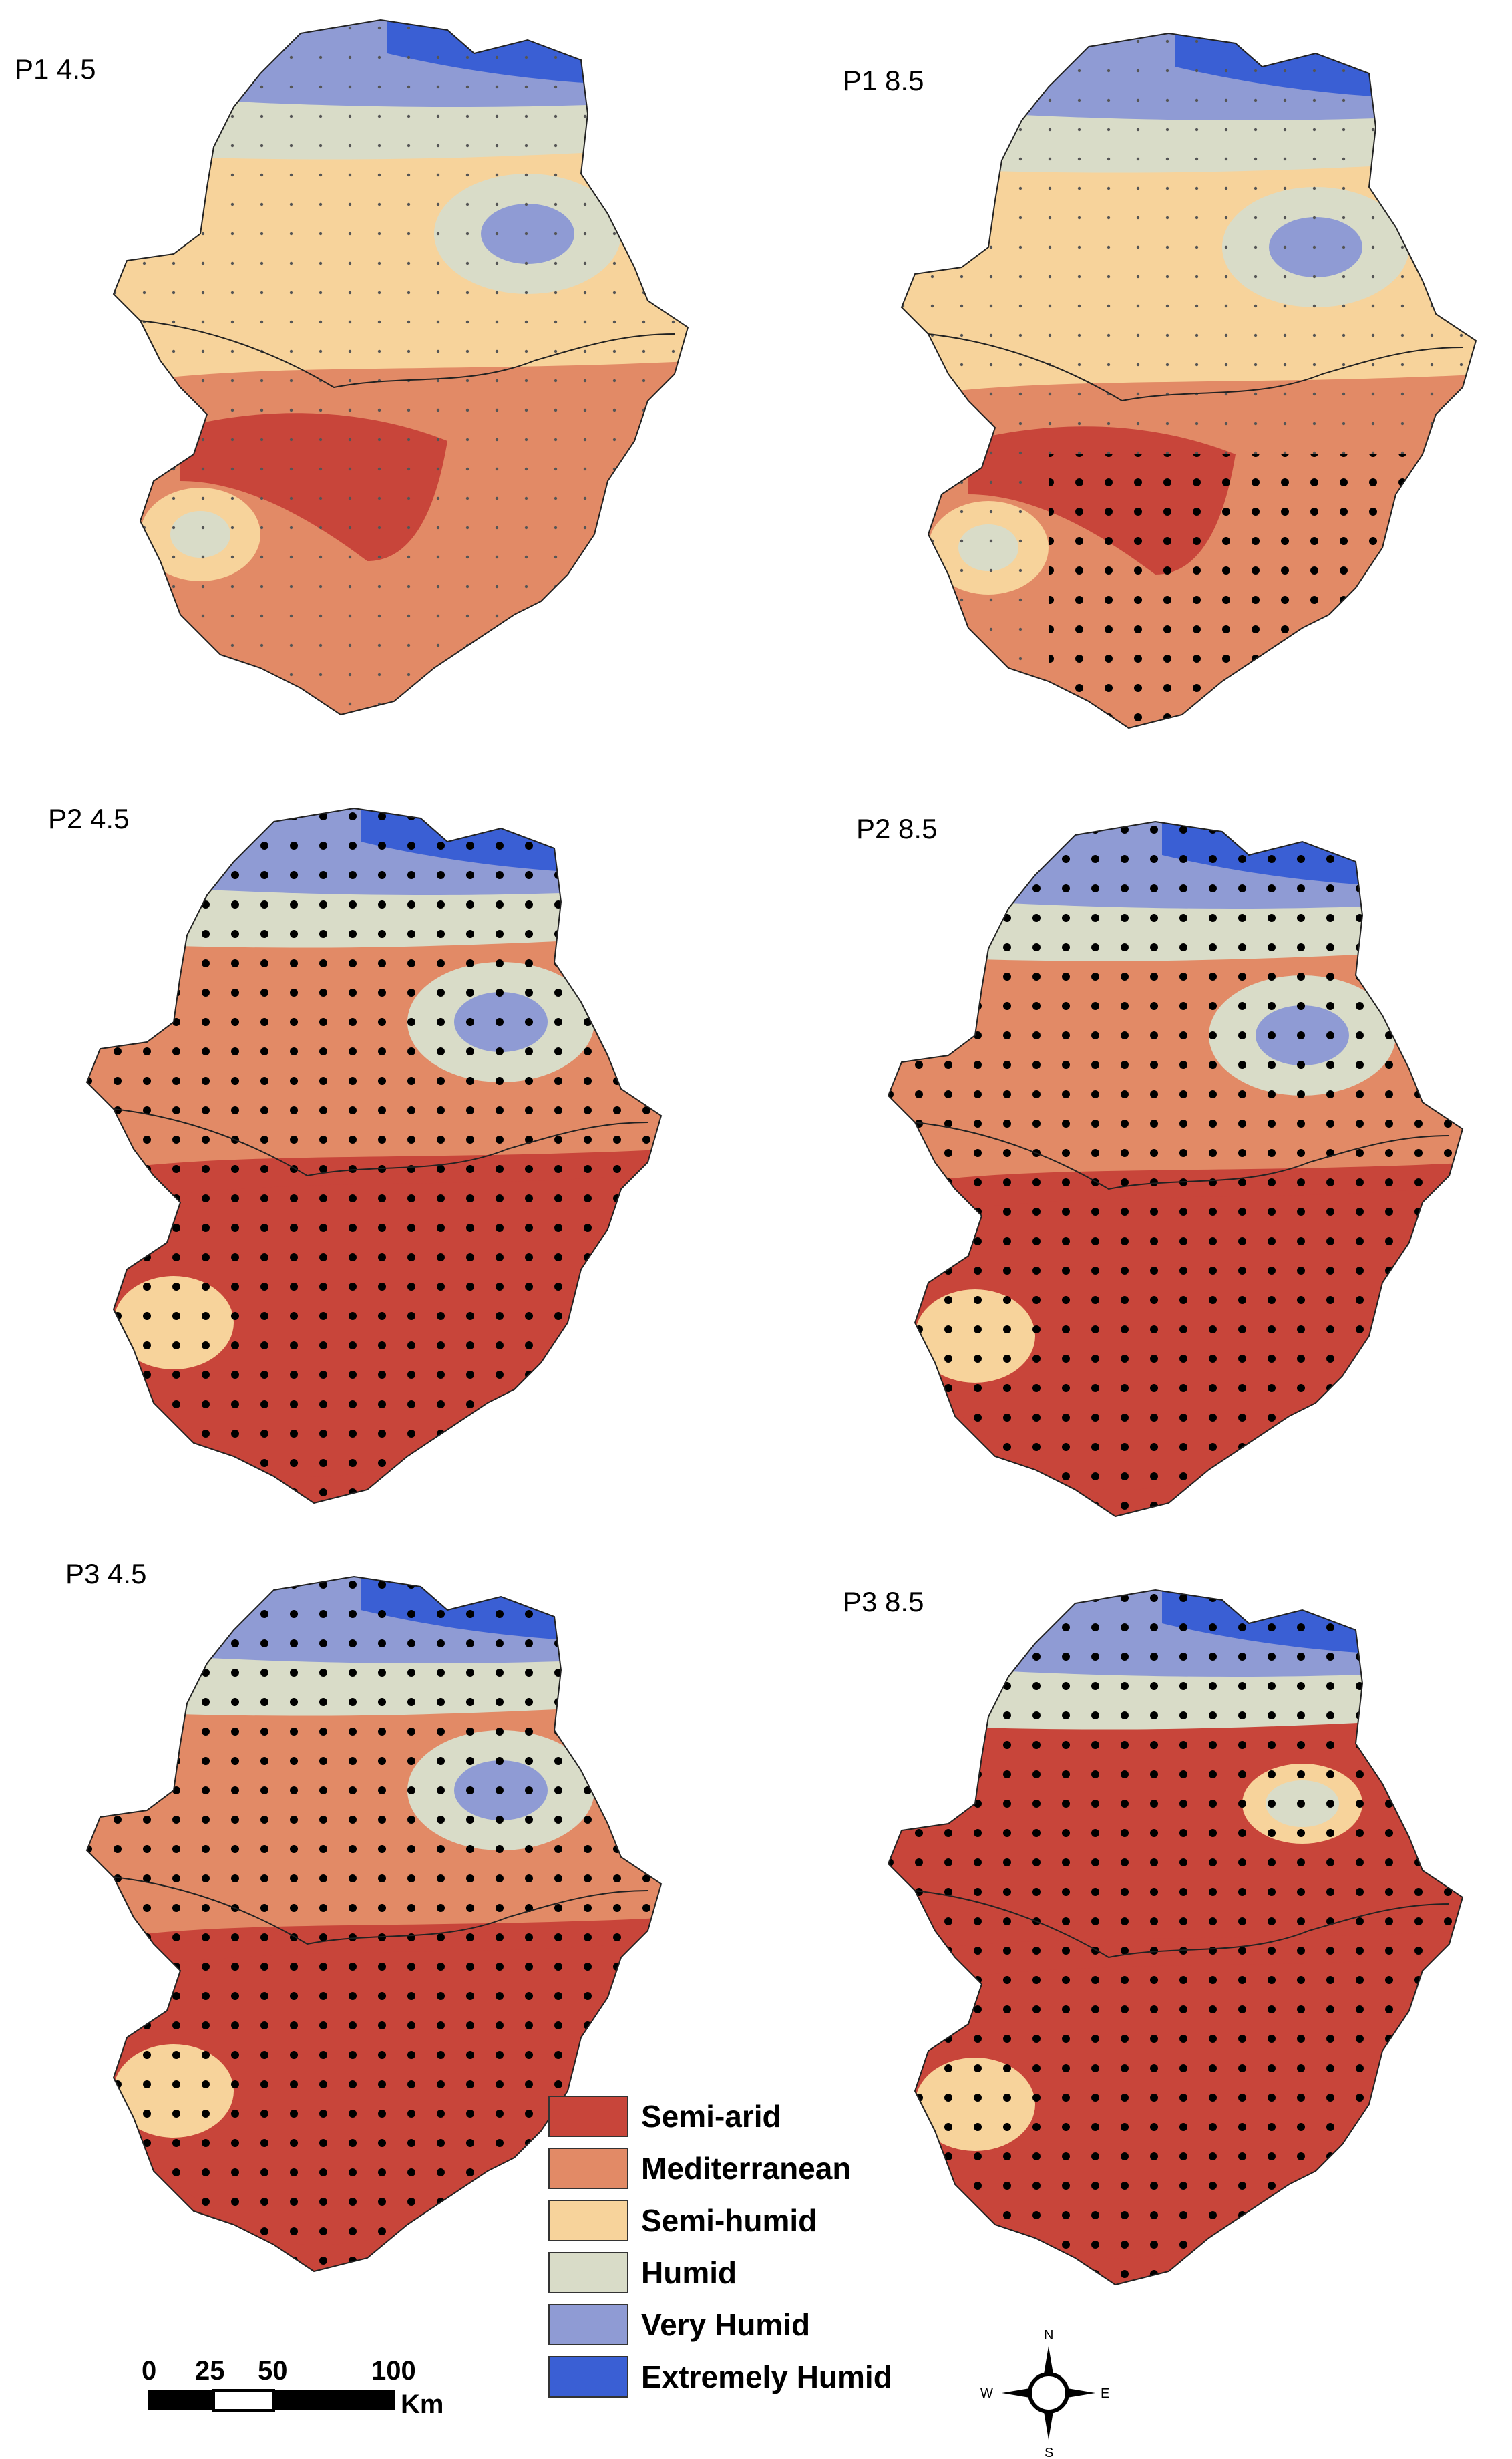 The height and width of the screenshot is (2459, 1512). What do you see at coordinates (1105, 2393) in the screenshot?
I see `compass-e: E` at bounding box center [1105, 2393].